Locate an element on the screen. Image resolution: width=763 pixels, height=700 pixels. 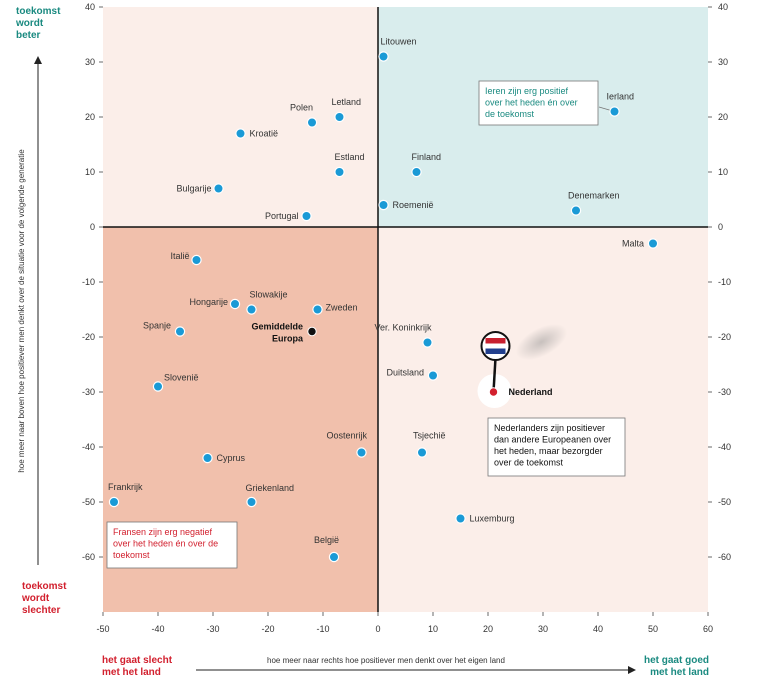
point-label: Finland is located at coordinates (427, 157).